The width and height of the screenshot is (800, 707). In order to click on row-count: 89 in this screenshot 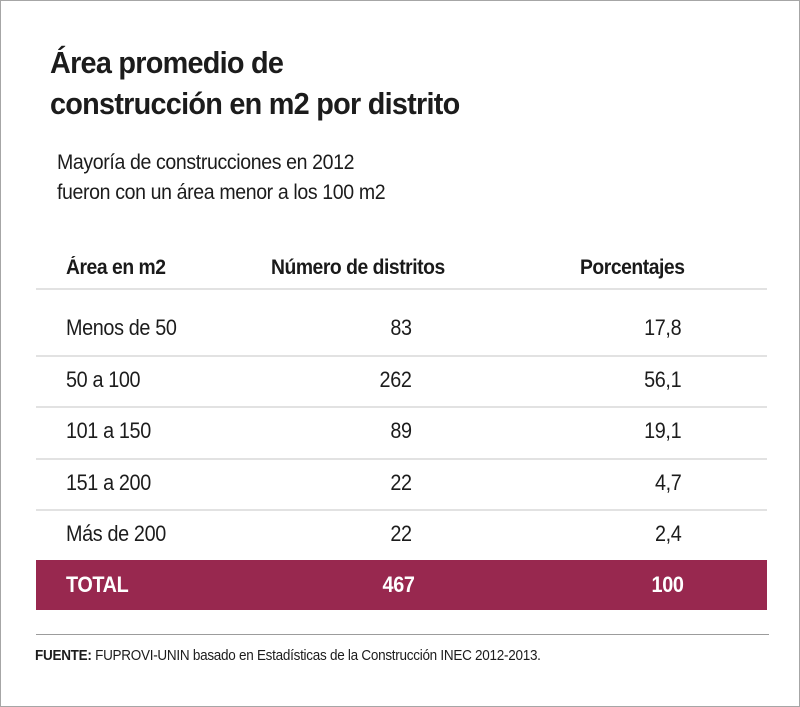, I will do `click(401, 430)`.